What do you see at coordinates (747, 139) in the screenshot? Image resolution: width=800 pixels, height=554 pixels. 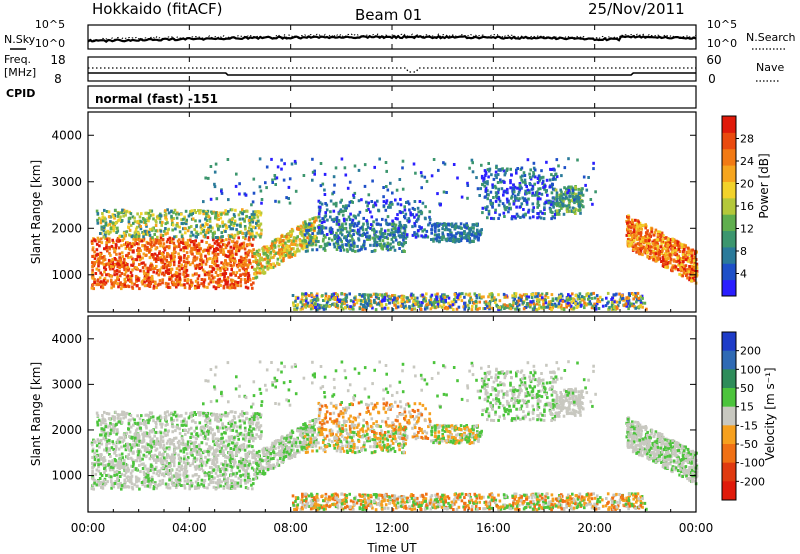 I see `colorbar-tick-label: 28` at bounding box center [747, 139].